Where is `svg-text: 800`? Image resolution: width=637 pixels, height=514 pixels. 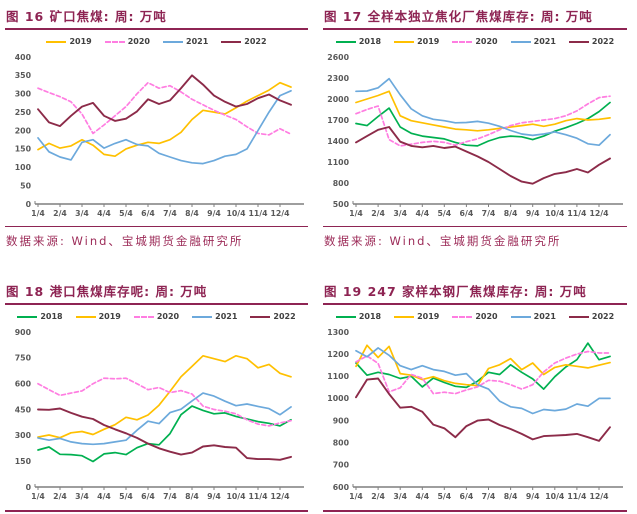 svg-text: 800 is located at coordinates (341, 443).